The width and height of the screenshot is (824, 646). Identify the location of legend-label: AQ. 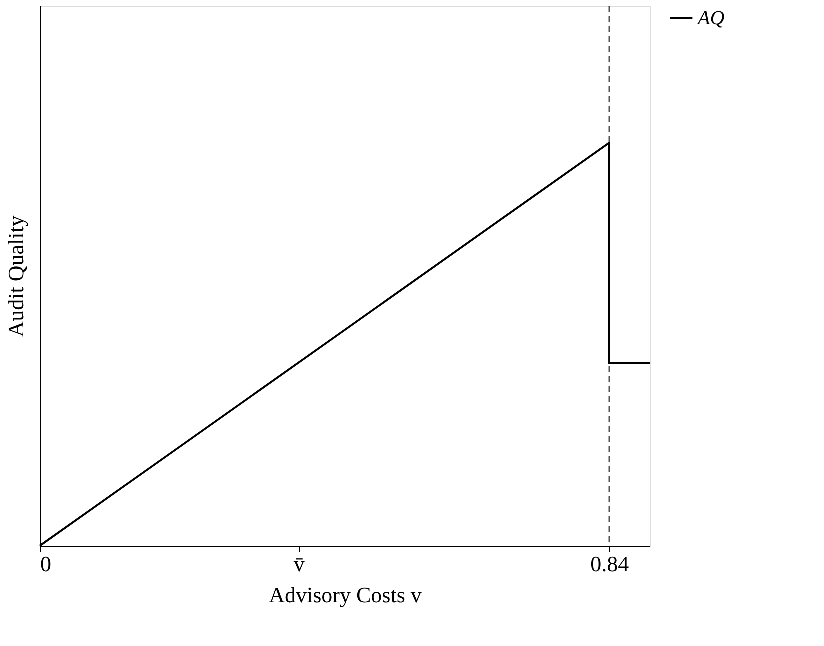
(711, 19).